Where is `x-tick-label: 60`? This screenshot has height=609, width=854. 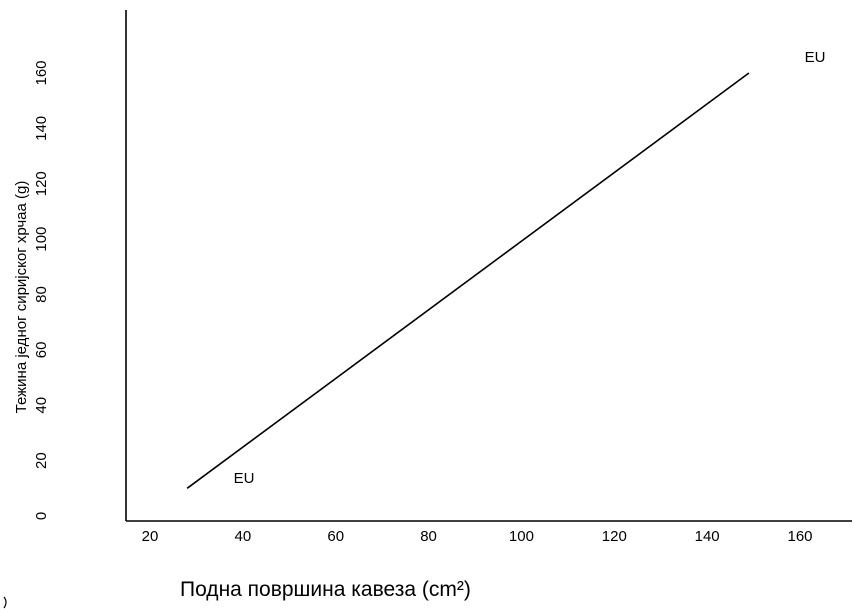
x-tick-label: 60 is located at coordinates (335, 536).